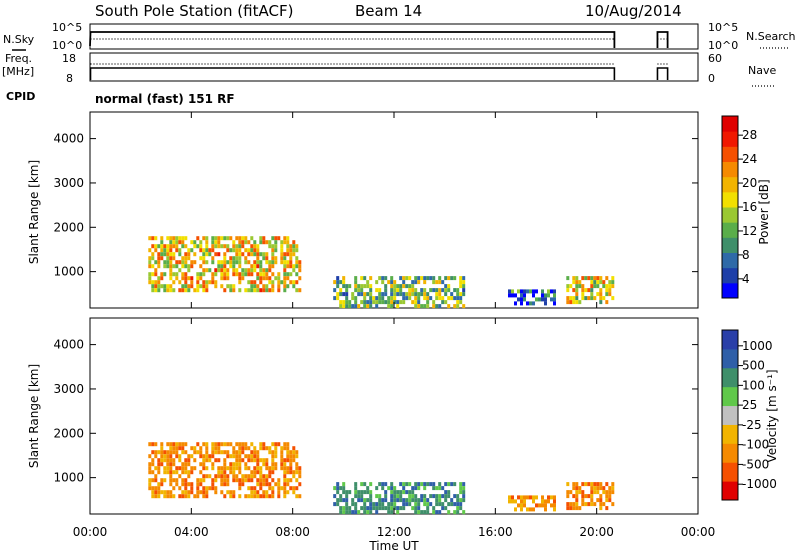 The image size is (800, 554). What do you see at coordinates (68, 433) in the screenshot?
I see `y-tick-label: 2000` at bounding box center [68, 433].